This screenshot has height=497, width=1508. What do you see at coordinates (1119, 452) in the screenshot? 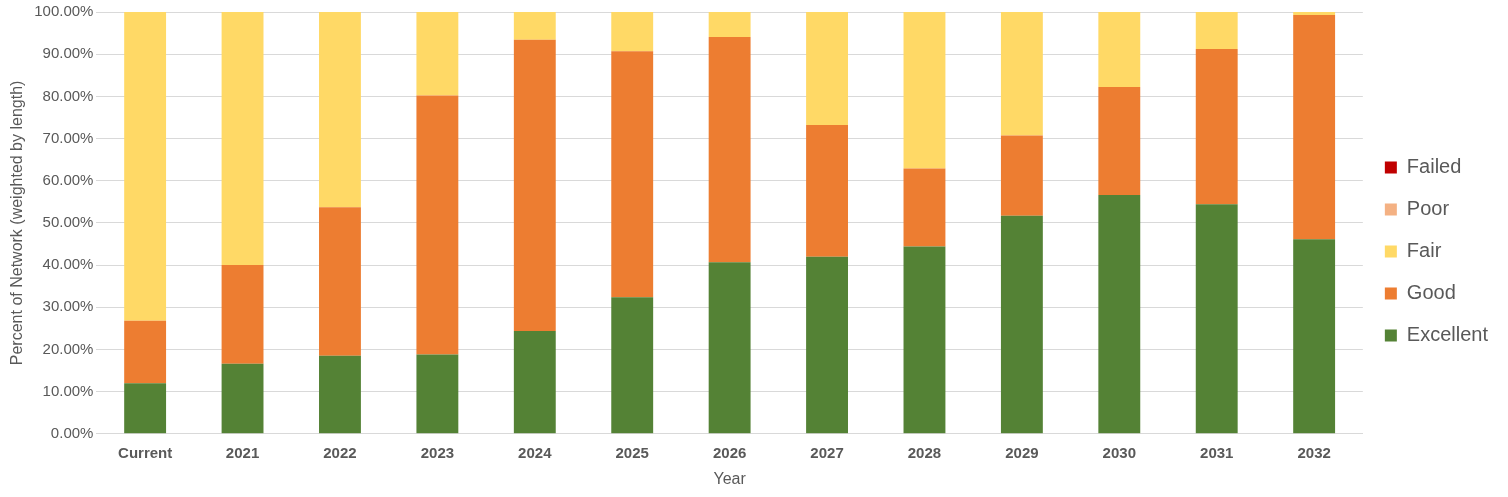
I see `x-tick-label: 2030` at bounding box center [1119, 452].